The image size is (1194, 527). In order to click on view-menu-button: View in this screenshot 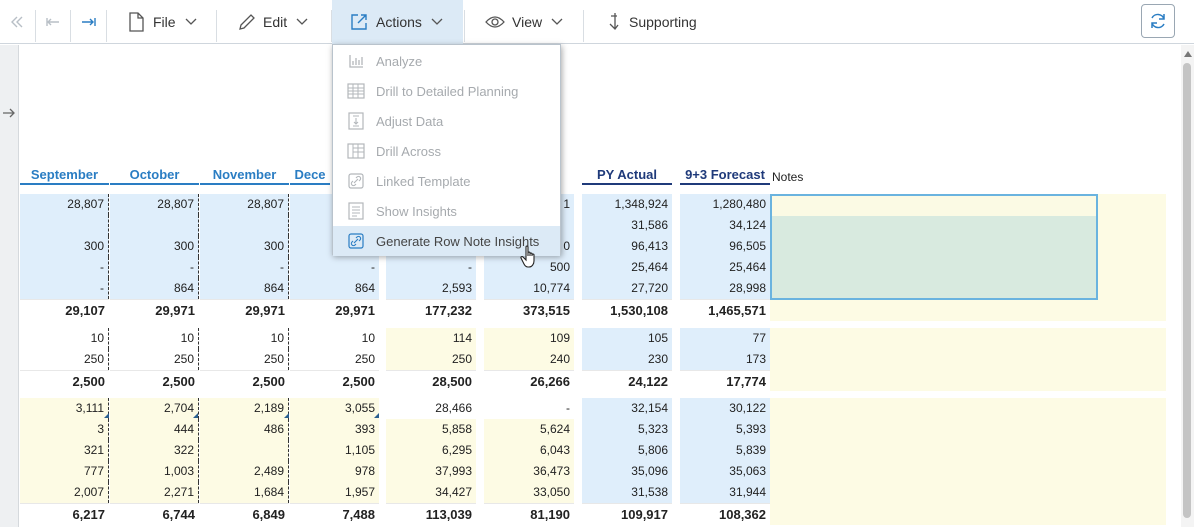, I will do `click(524, 22)`.